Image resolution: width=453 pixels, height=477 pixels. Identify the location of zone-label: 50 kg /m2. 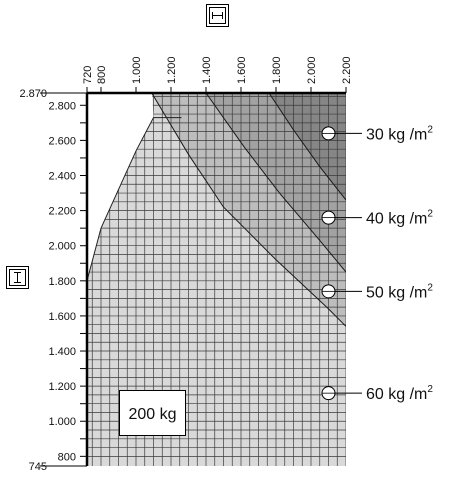
(399, 291).